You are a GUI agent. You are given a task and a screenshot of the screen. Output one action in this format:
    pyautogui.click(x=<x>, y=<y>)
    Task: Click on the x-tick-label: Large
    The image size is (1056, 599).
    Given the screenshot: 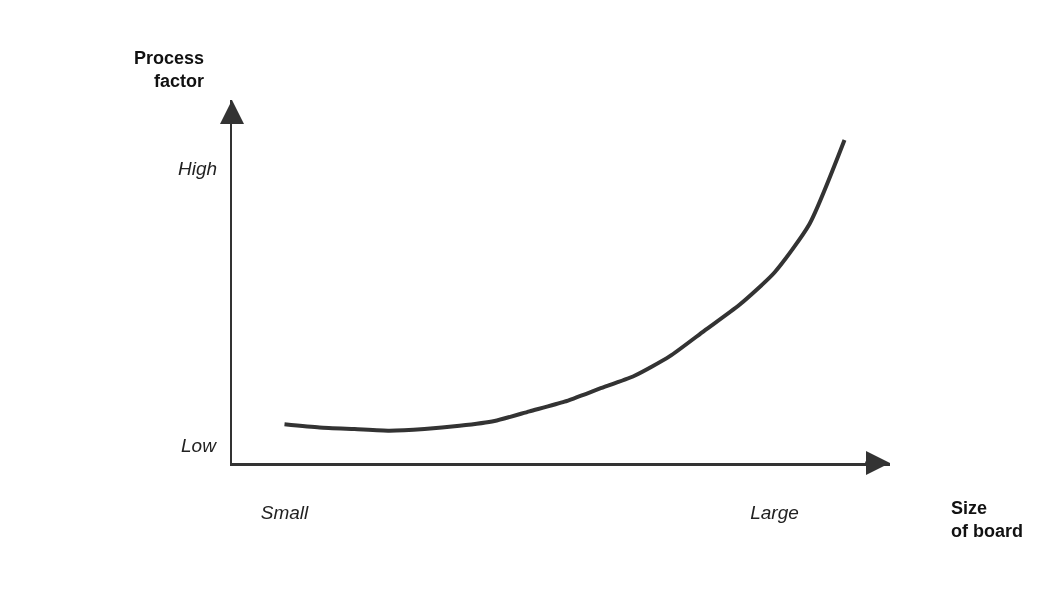 What is the action you would take?
    pyautogui.click(x=774, y=512)
    